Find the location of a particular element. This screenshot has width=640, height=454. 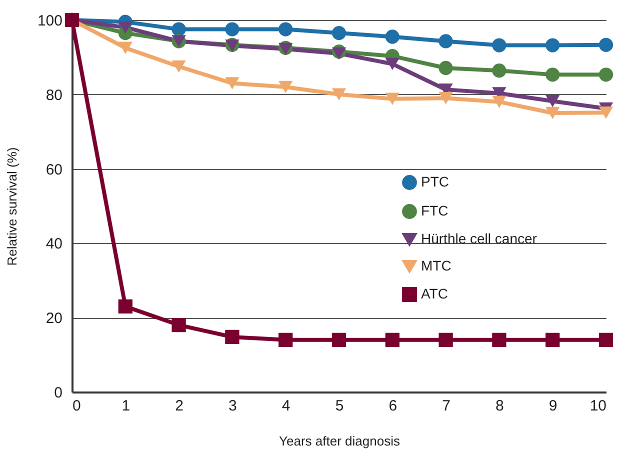

legend-label: Hürthle cell cancer is located at coordinates (479, 238).